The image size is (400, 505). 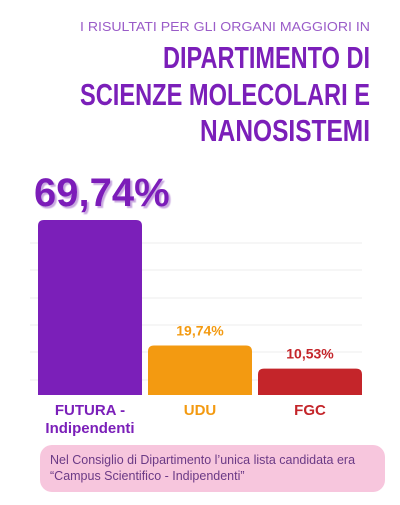 What do you see at coordinates (90, 419) in the screenshot?
I see `category-label: FUTURA - Indipendenti` at bounding box center [90, 419].